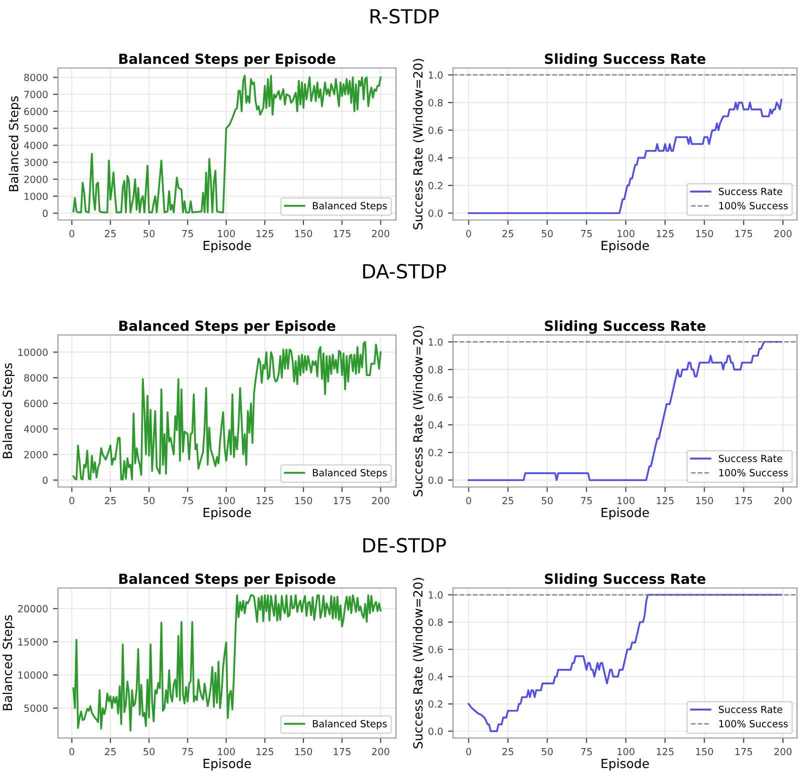 Image resolution: width=808 pixels, height=776 pixels. I want to click on y-tick-label: 3000, so click(36, 162).